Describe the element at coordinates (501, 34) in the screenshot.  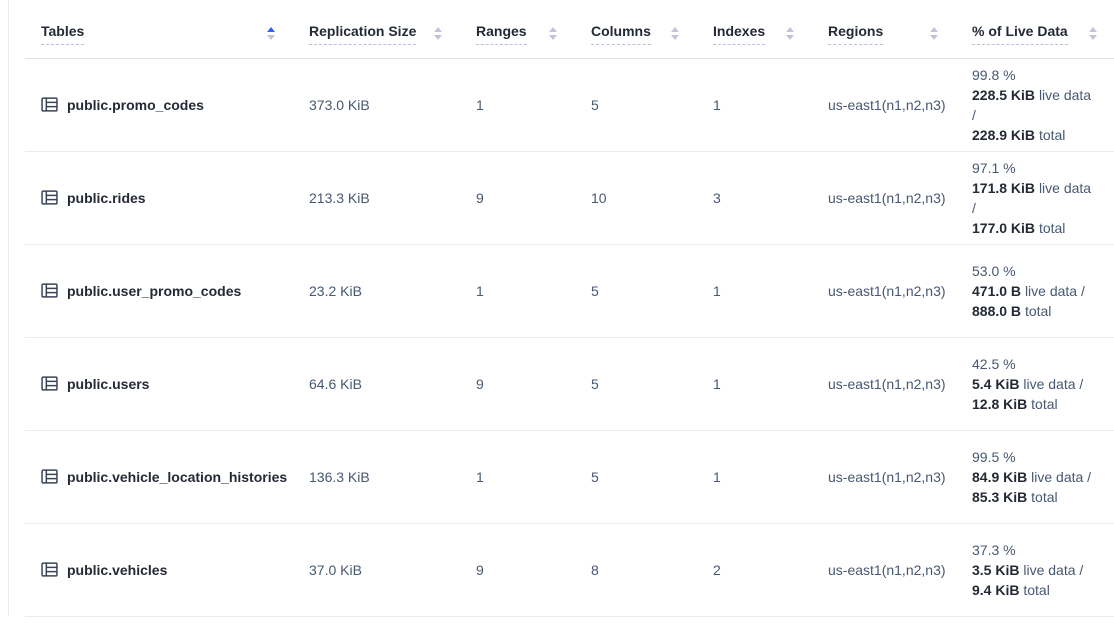
I see `column-label-ranges: Ranges` at that location.